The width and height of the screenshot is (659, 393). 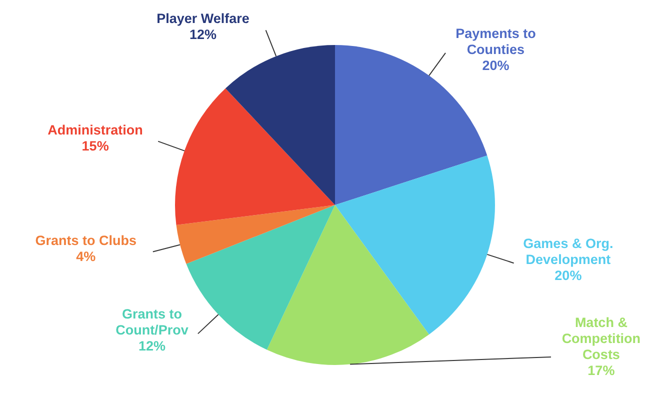 What do you see at coordinates (568, 252) in the screenshot?
I see `slice-label: Games & Org. Development` at bounding box center [568, 252].